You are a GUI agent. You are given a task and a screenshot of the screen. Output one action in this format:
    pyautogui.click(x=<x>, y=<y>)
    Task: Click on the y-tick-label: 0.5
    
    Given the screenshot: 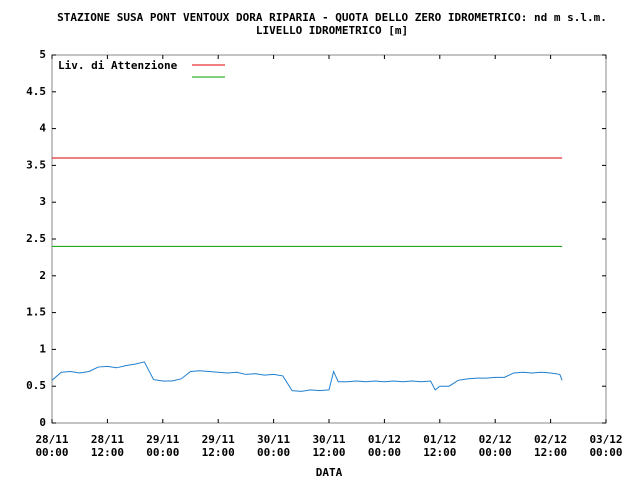 What is the action you would take?
    pyautogui.click(x=36, y=385)
    